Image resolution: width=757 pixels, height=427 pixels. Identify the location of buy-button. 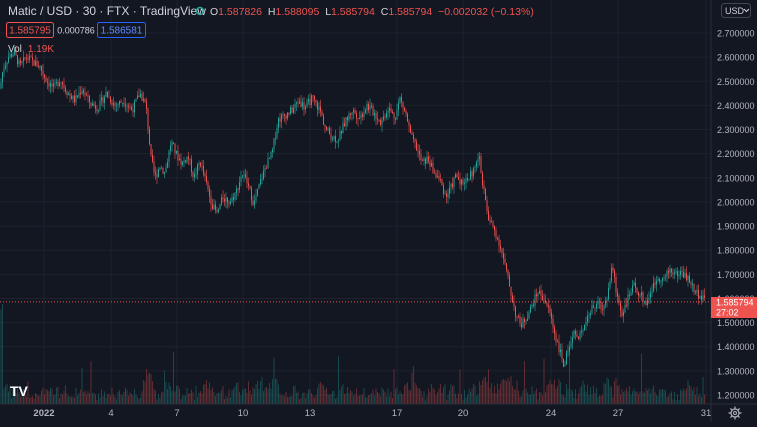
(121, 30).